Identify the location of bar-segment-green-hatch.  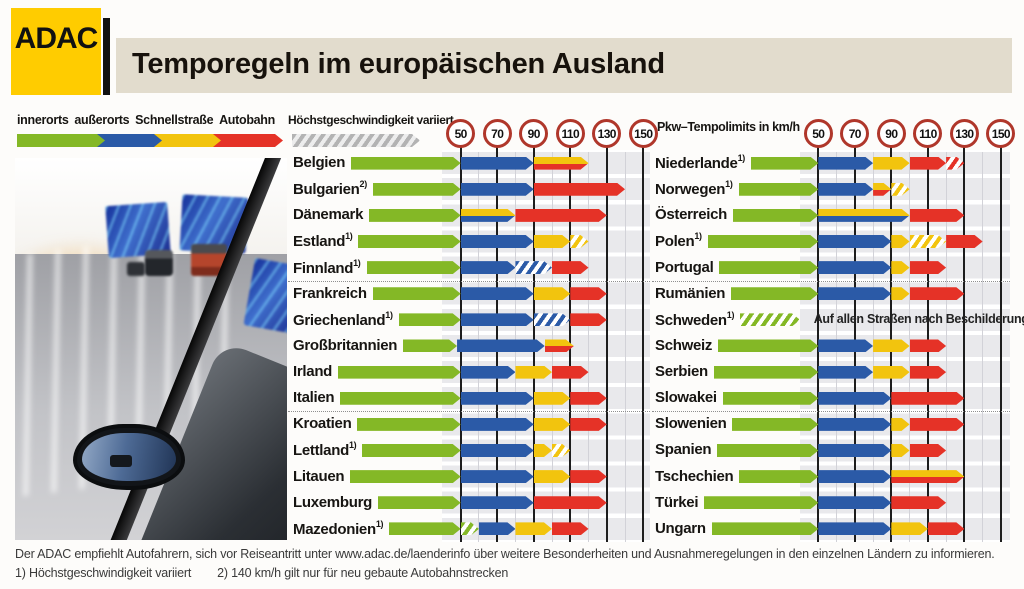
(470, 528).